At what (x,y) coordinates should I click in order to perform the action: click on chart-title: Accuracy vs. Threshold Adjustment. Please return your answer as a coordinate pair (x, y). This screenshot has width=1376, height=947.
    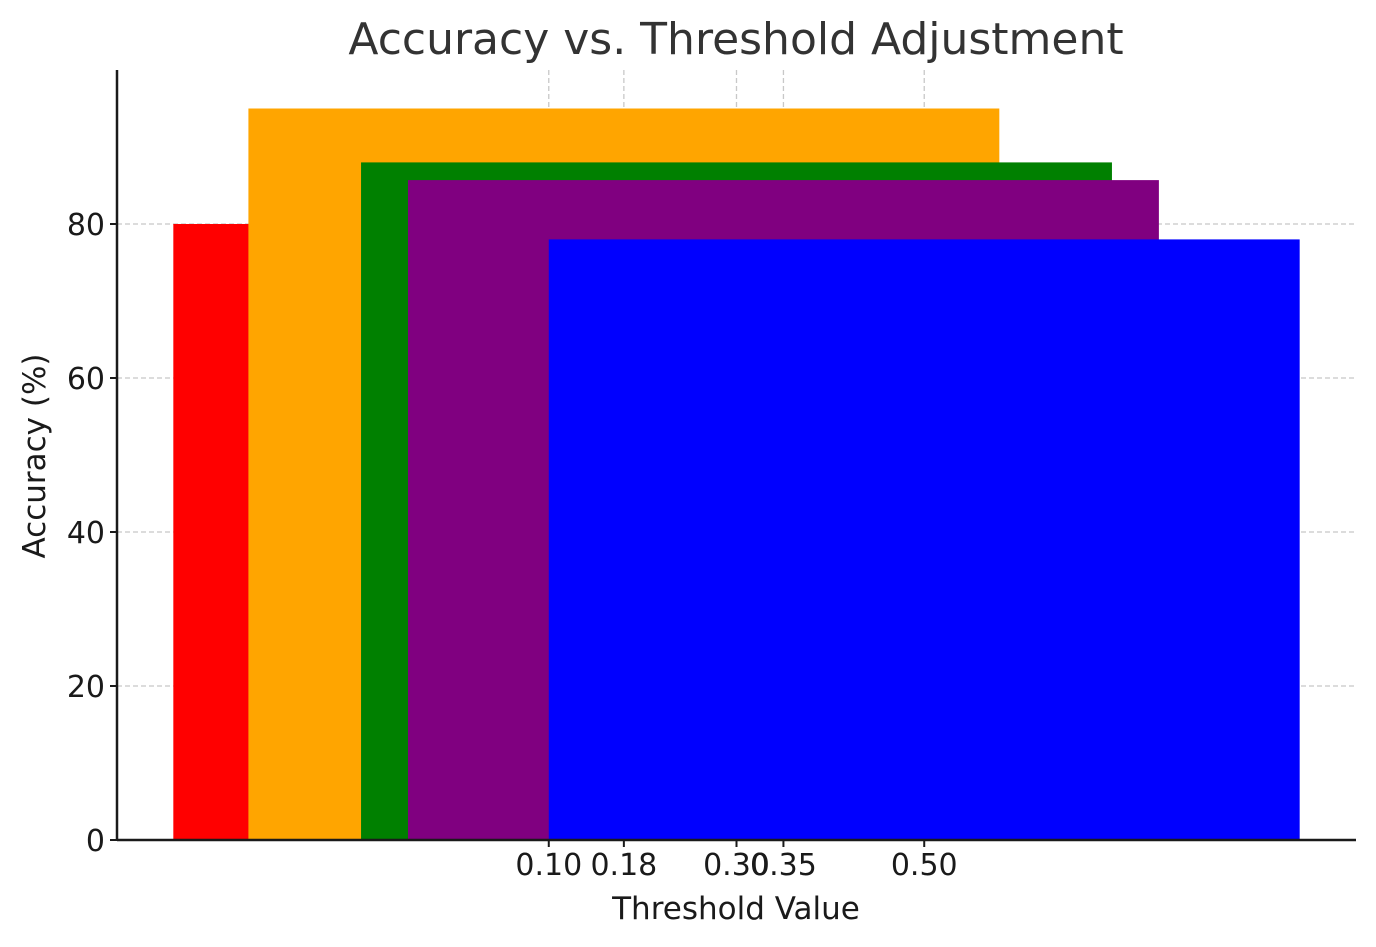
    Looking at the image, I should click on (735, 39).